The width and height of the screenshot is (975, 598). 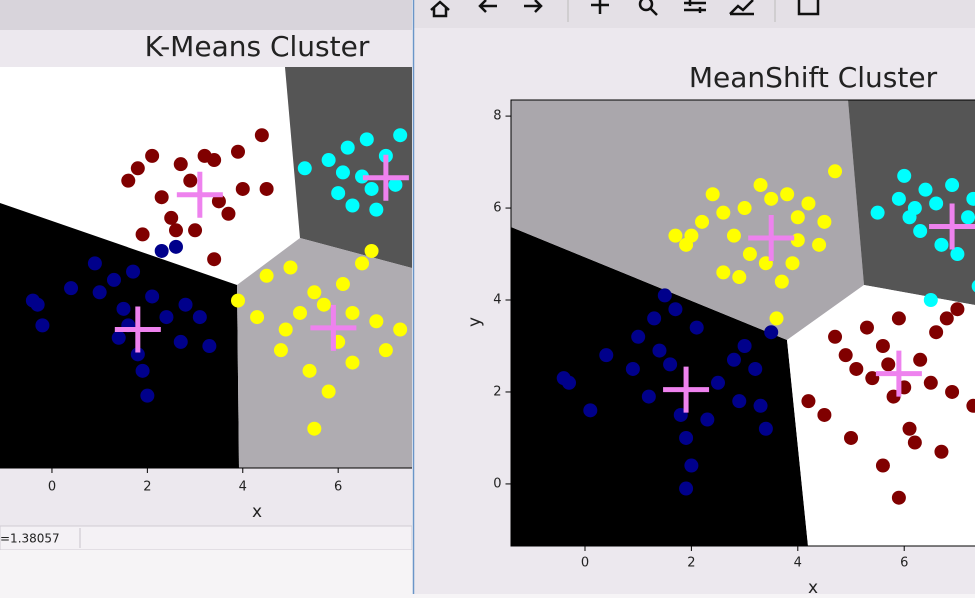 What do you see at coordinates (533, 6) in the screenshot?
I see `forward-icon` at bounding box center [533, 6].